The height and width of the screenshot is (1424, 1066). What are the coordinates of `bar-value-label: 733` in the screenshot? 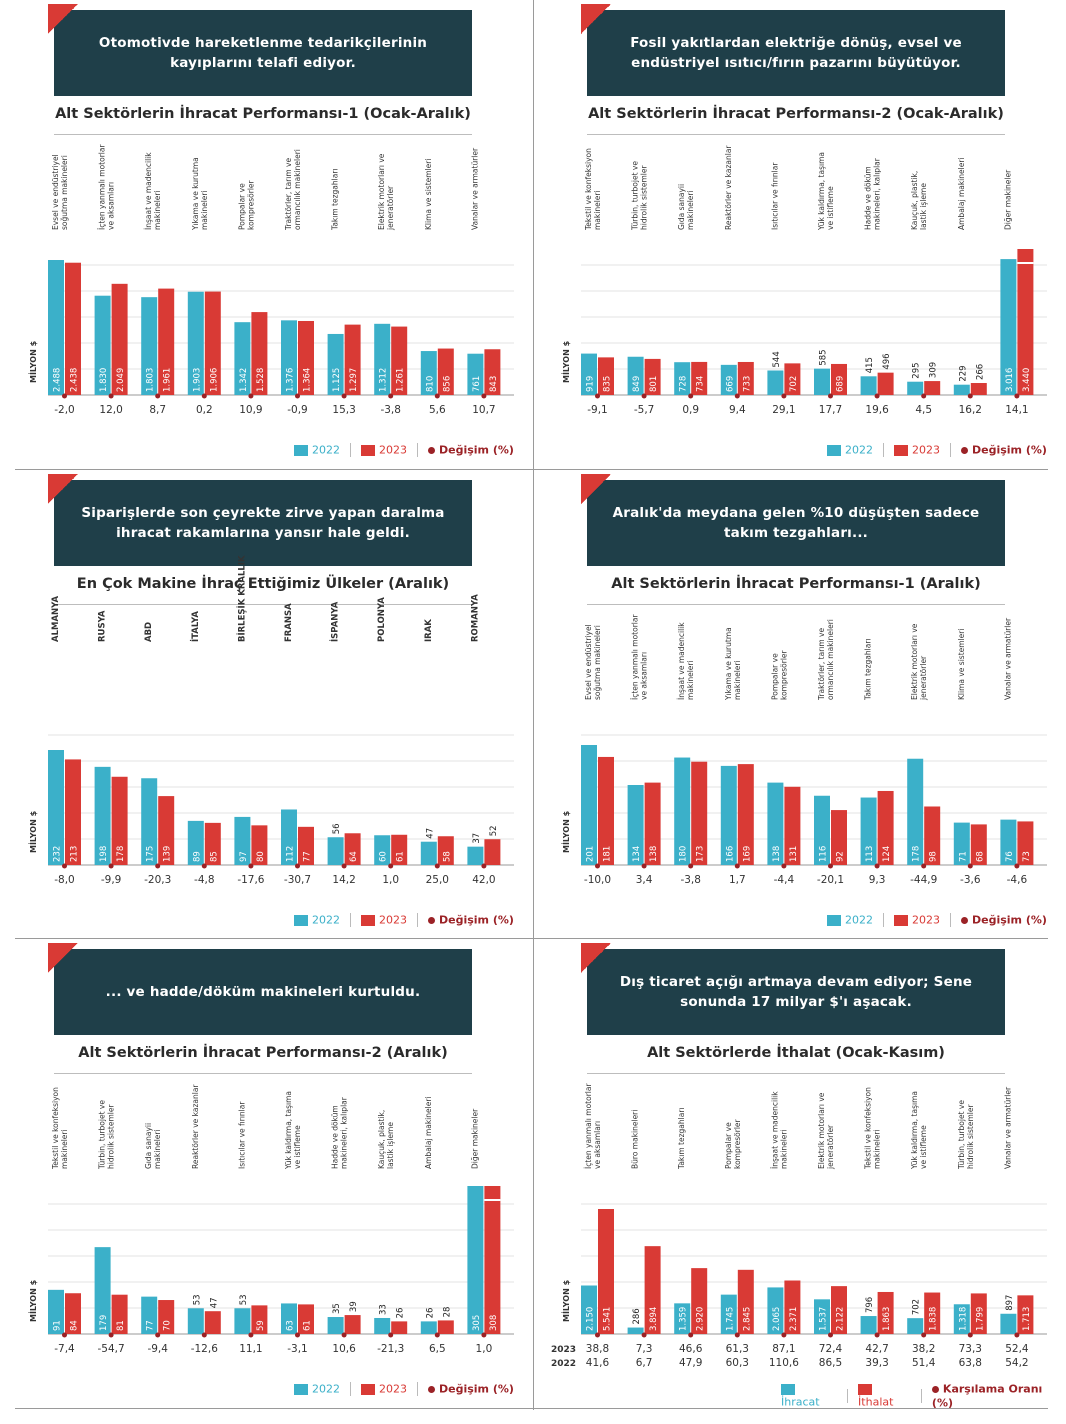 It's located at (747, 384).